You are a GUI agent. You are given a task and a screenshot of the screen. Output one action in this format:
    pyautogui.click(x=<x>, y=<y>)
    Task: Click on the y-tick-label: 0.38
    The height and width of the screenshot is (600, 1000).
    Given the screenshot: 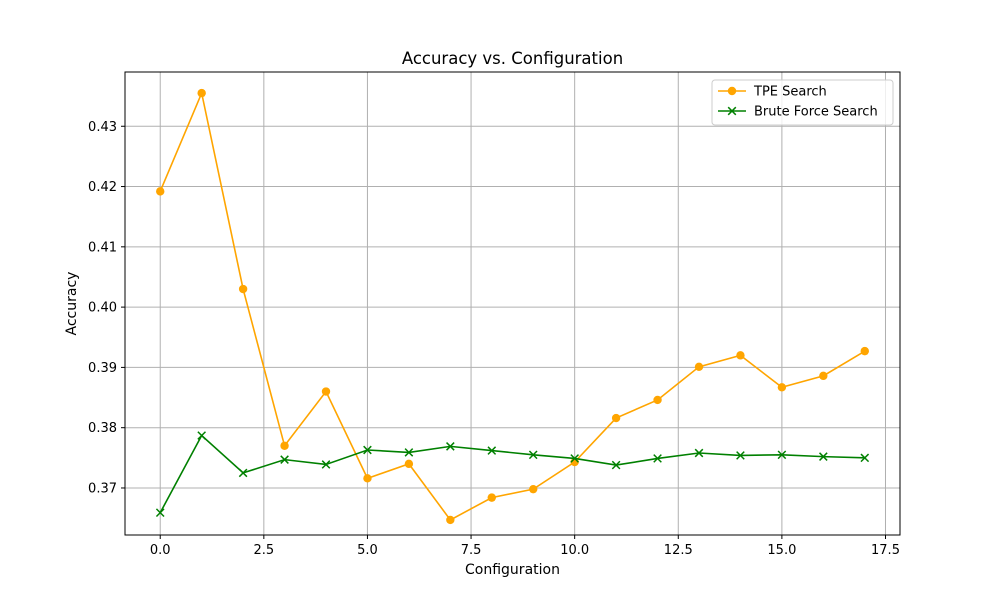 What is the action you would take?
    pyautogui.click(x=102, y=428)
    